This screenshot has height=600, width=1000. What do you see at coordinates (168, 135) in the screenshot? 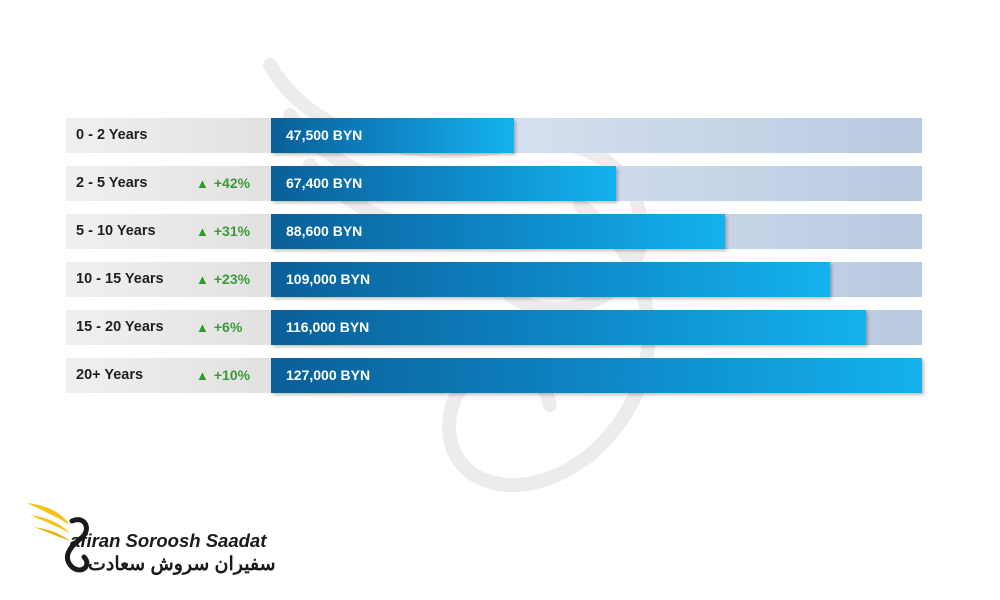
I see `category-cell: 0 - 2 Years` at bounding box center [168, 135].